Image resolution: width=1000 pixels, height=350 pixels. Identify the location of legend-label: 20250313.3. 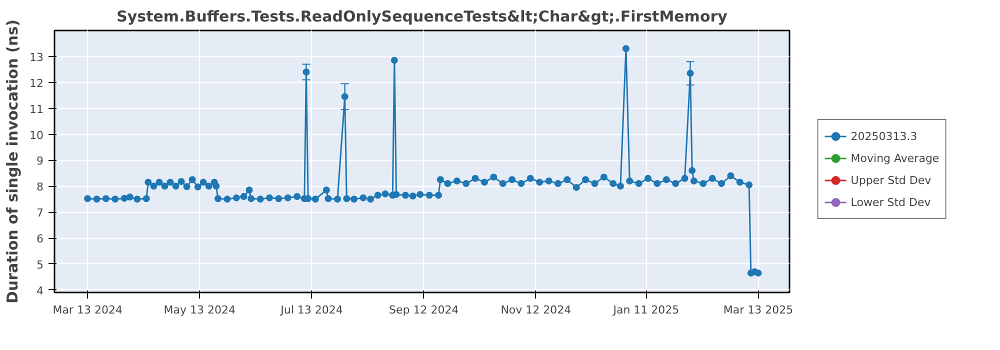
(884, 136).